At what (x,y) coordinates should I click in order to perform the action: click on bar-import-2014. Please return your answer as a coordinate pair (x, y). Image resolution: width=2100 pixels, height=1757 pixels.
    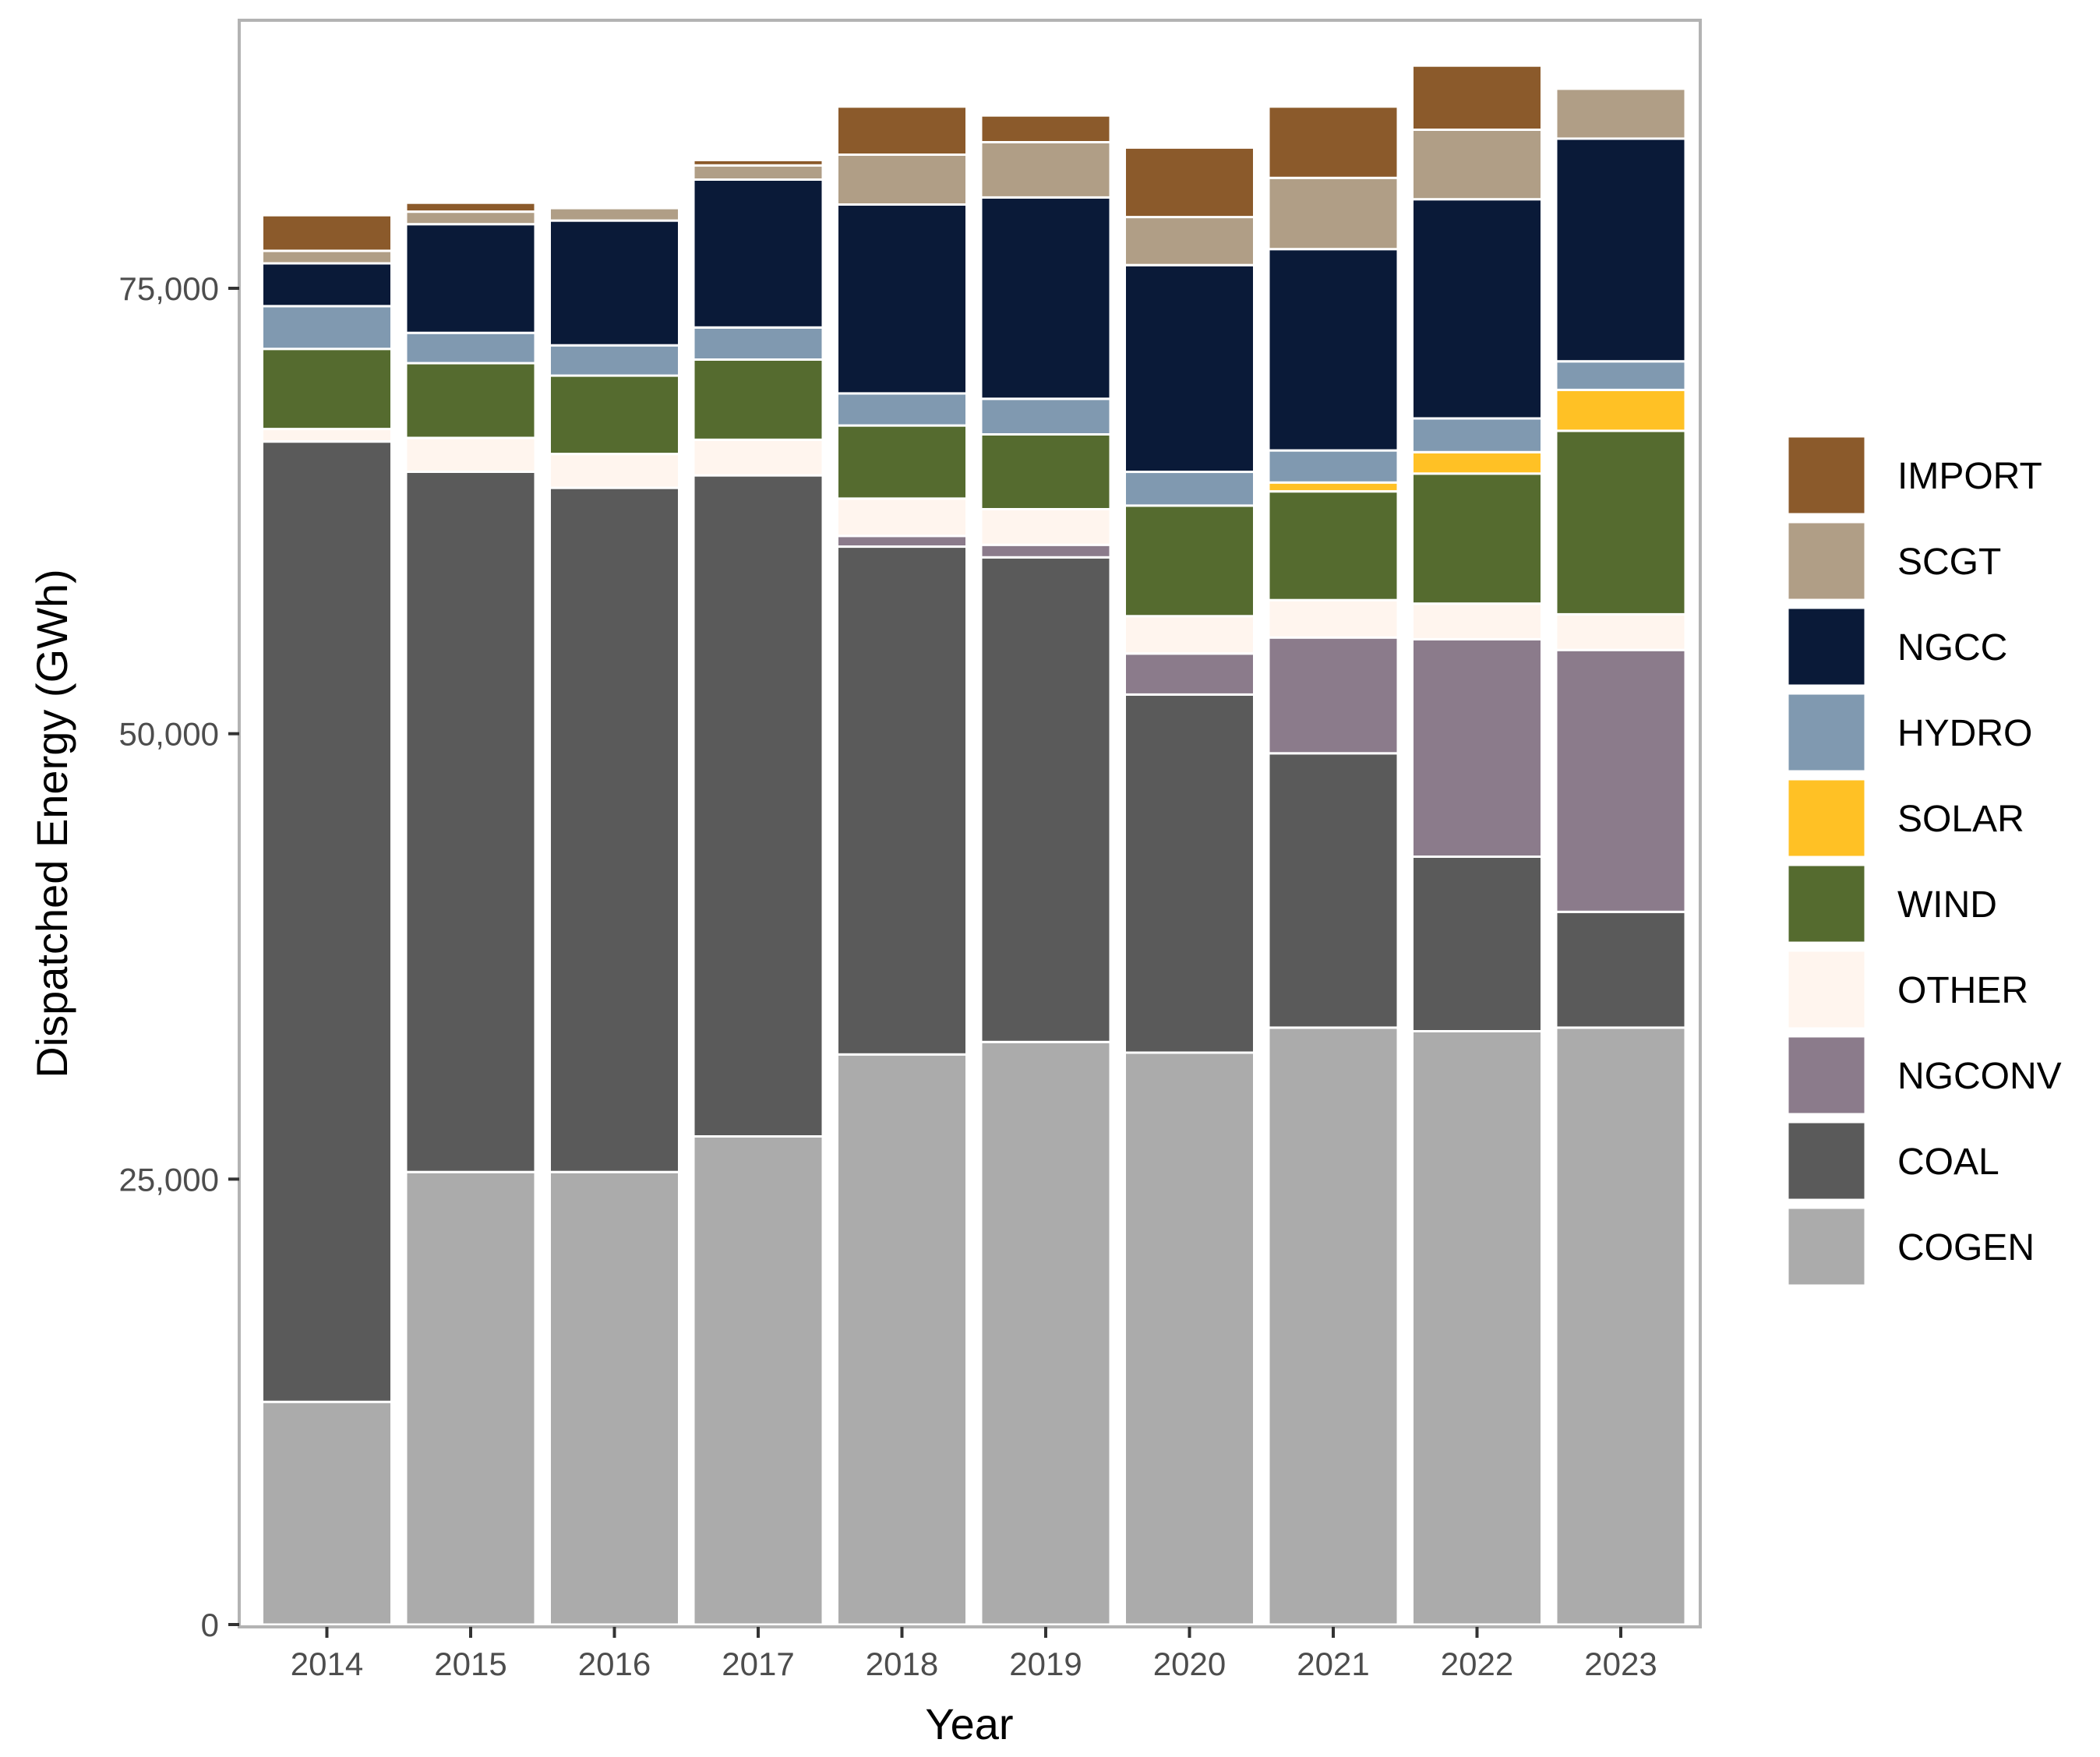
    Looking at the image, I should click on (327, 232).